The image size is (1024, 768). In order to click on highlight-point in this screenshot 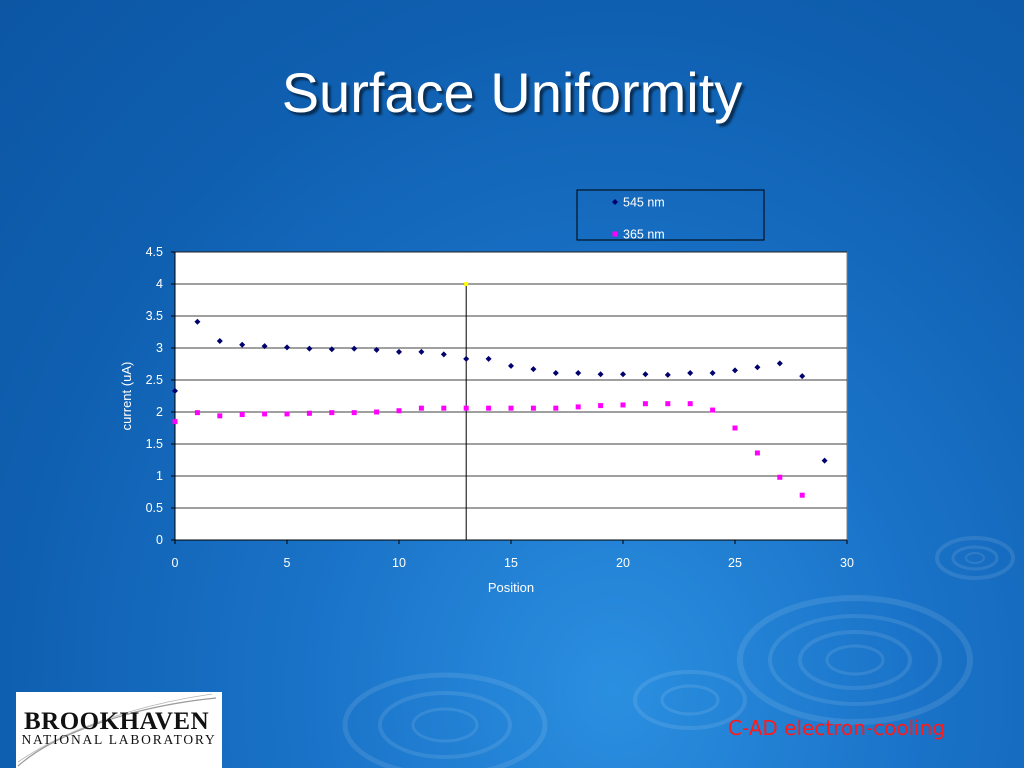, I will do `click(466, 284)`.